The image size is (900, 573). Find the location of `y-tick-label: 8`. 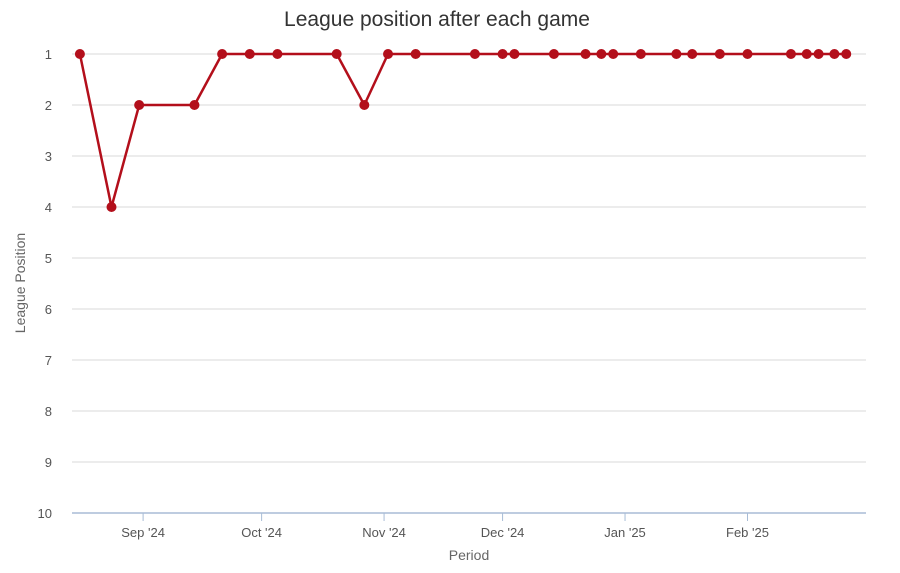

y-tick-label: 8 is located at coordinates (48, 411).